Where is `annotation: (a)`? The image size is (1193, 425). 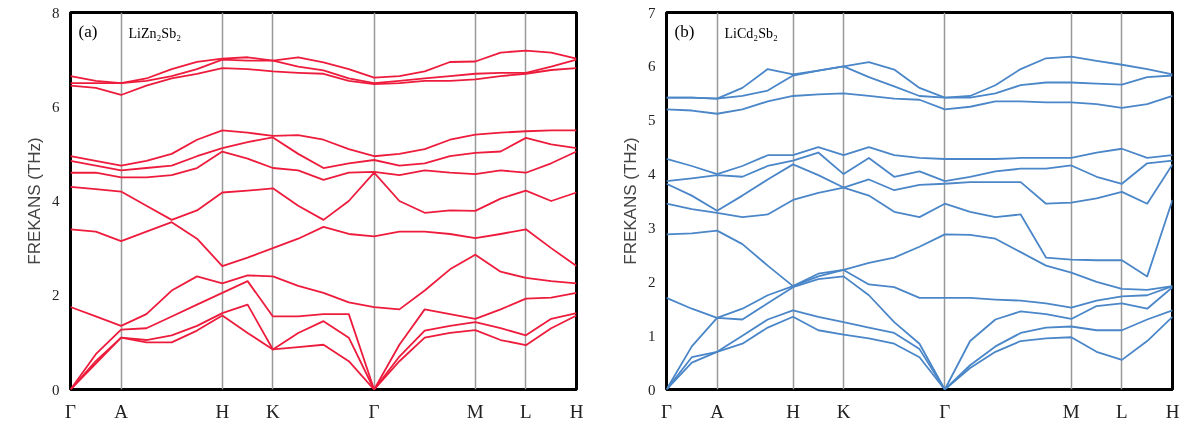 annotation: (a) is located at coordinates (88, 31).